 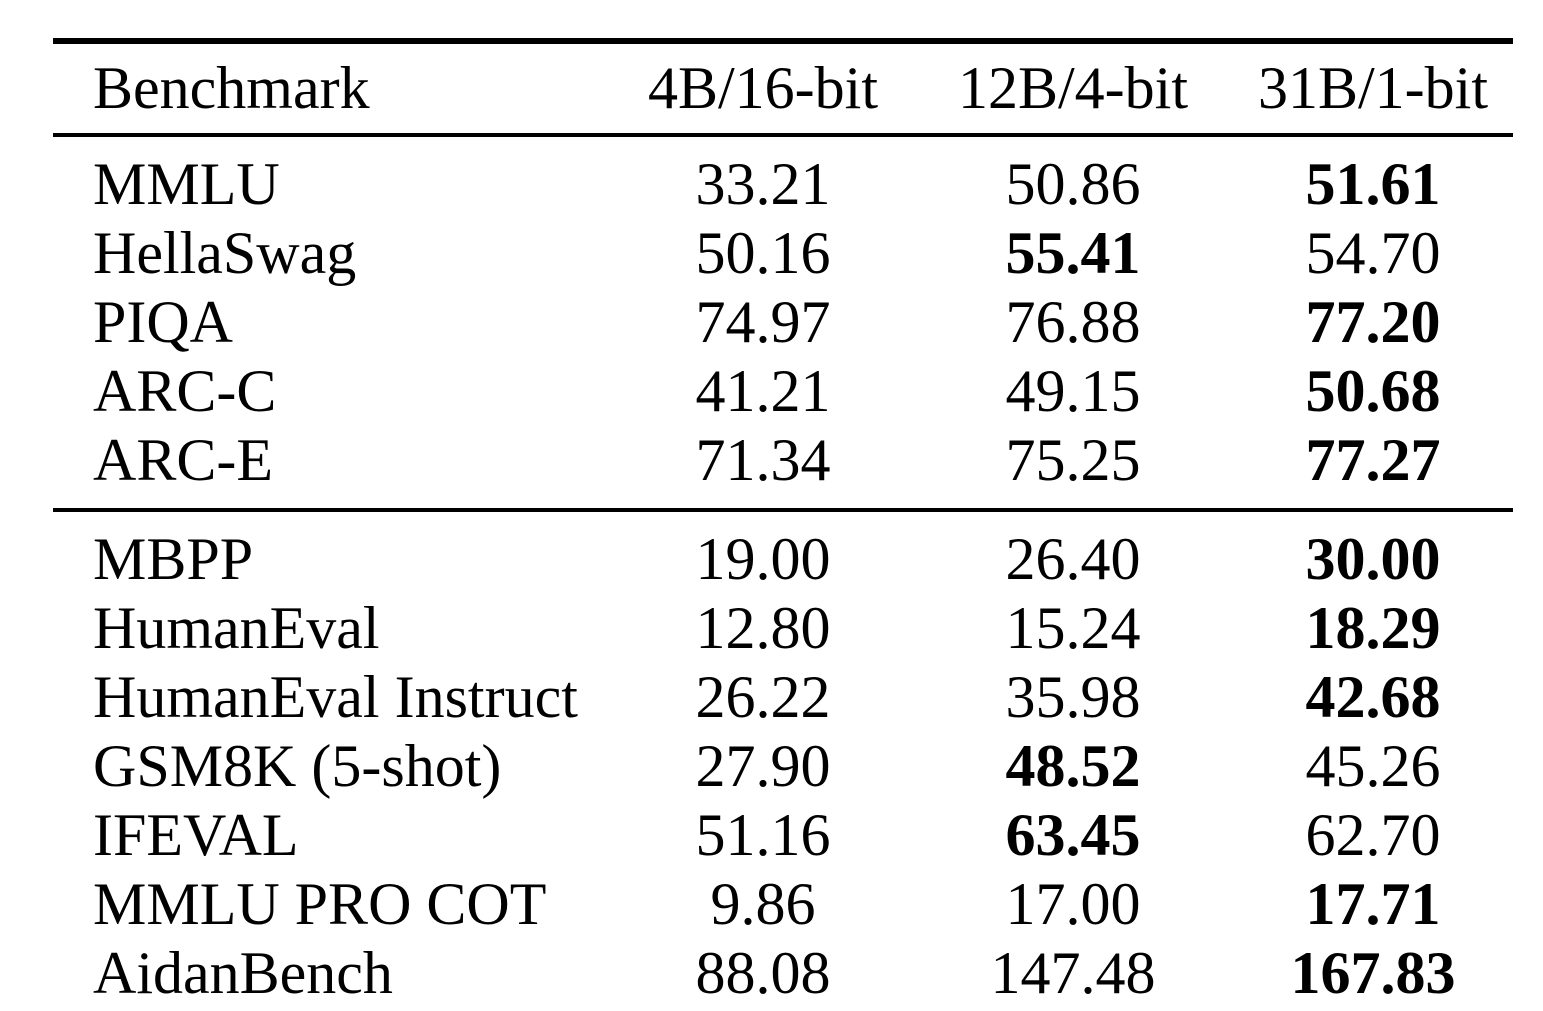 I want to click on table-row: ARC-C 41.21 49.15 50.68, so click(x=783, y=391).